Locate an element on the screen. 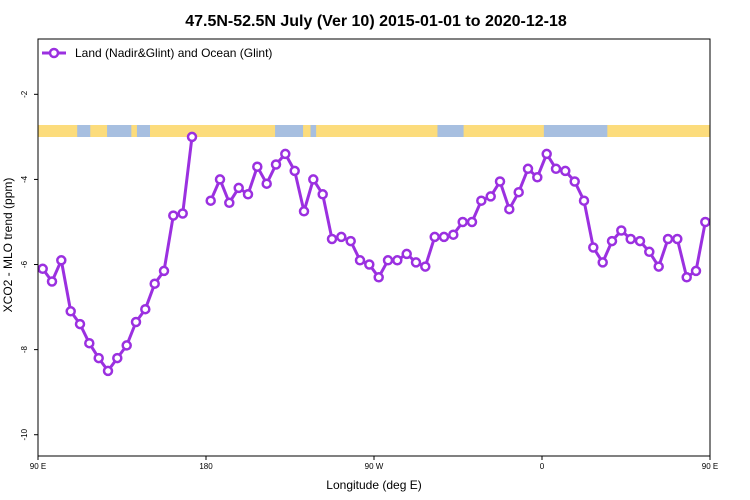  legend: Land (Nadir&Glint) and Ocean (Glint) is located at coordinates (157, 53).